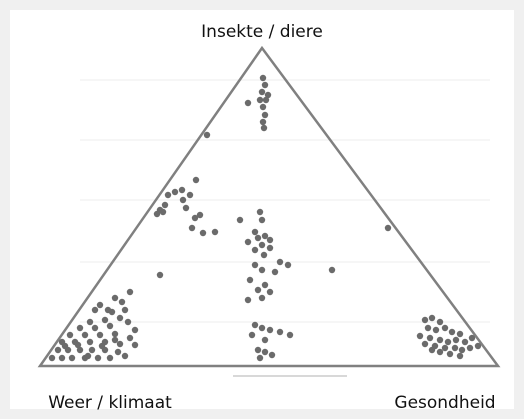 Image resolution: width=524 pixels, height=419 pixels. I want to click on right-label: Gesondheid, so click(444, 403).